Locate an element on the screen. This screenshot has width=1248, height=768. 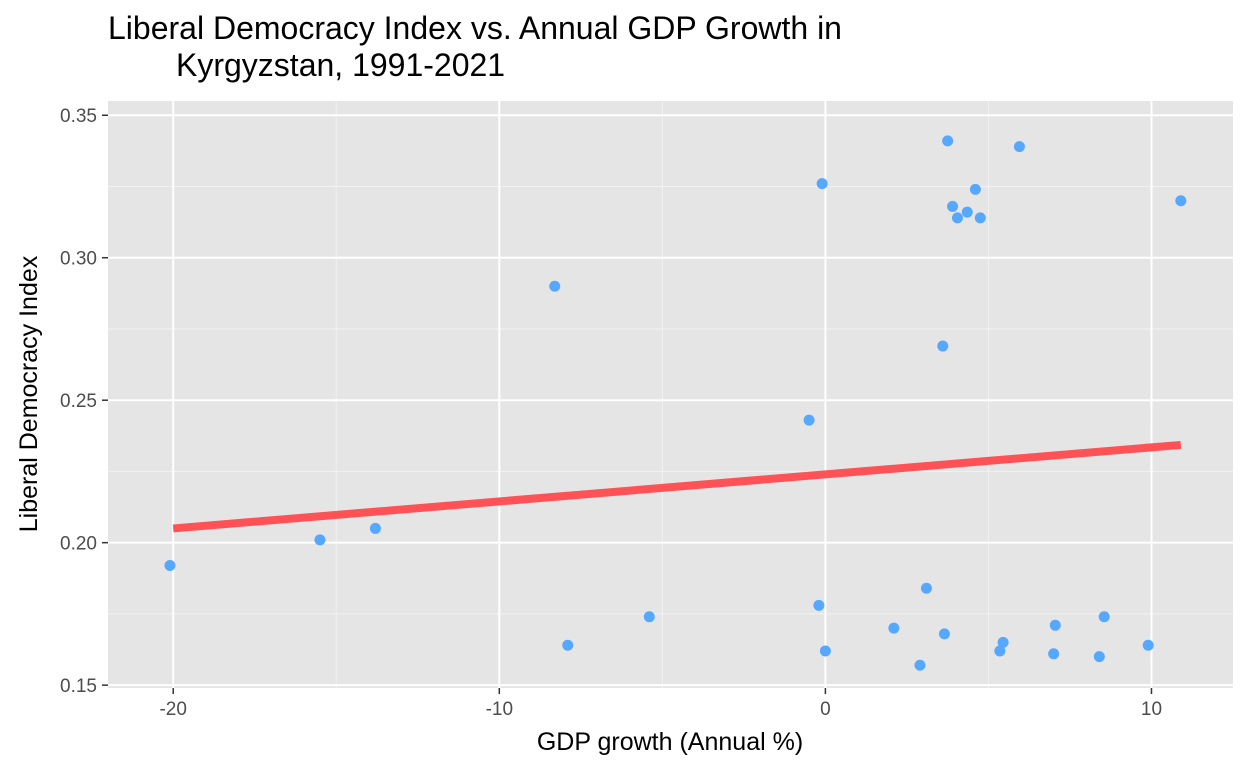
y-axis-label: Liberal Democracy Index is located at coordinates (29, 393).